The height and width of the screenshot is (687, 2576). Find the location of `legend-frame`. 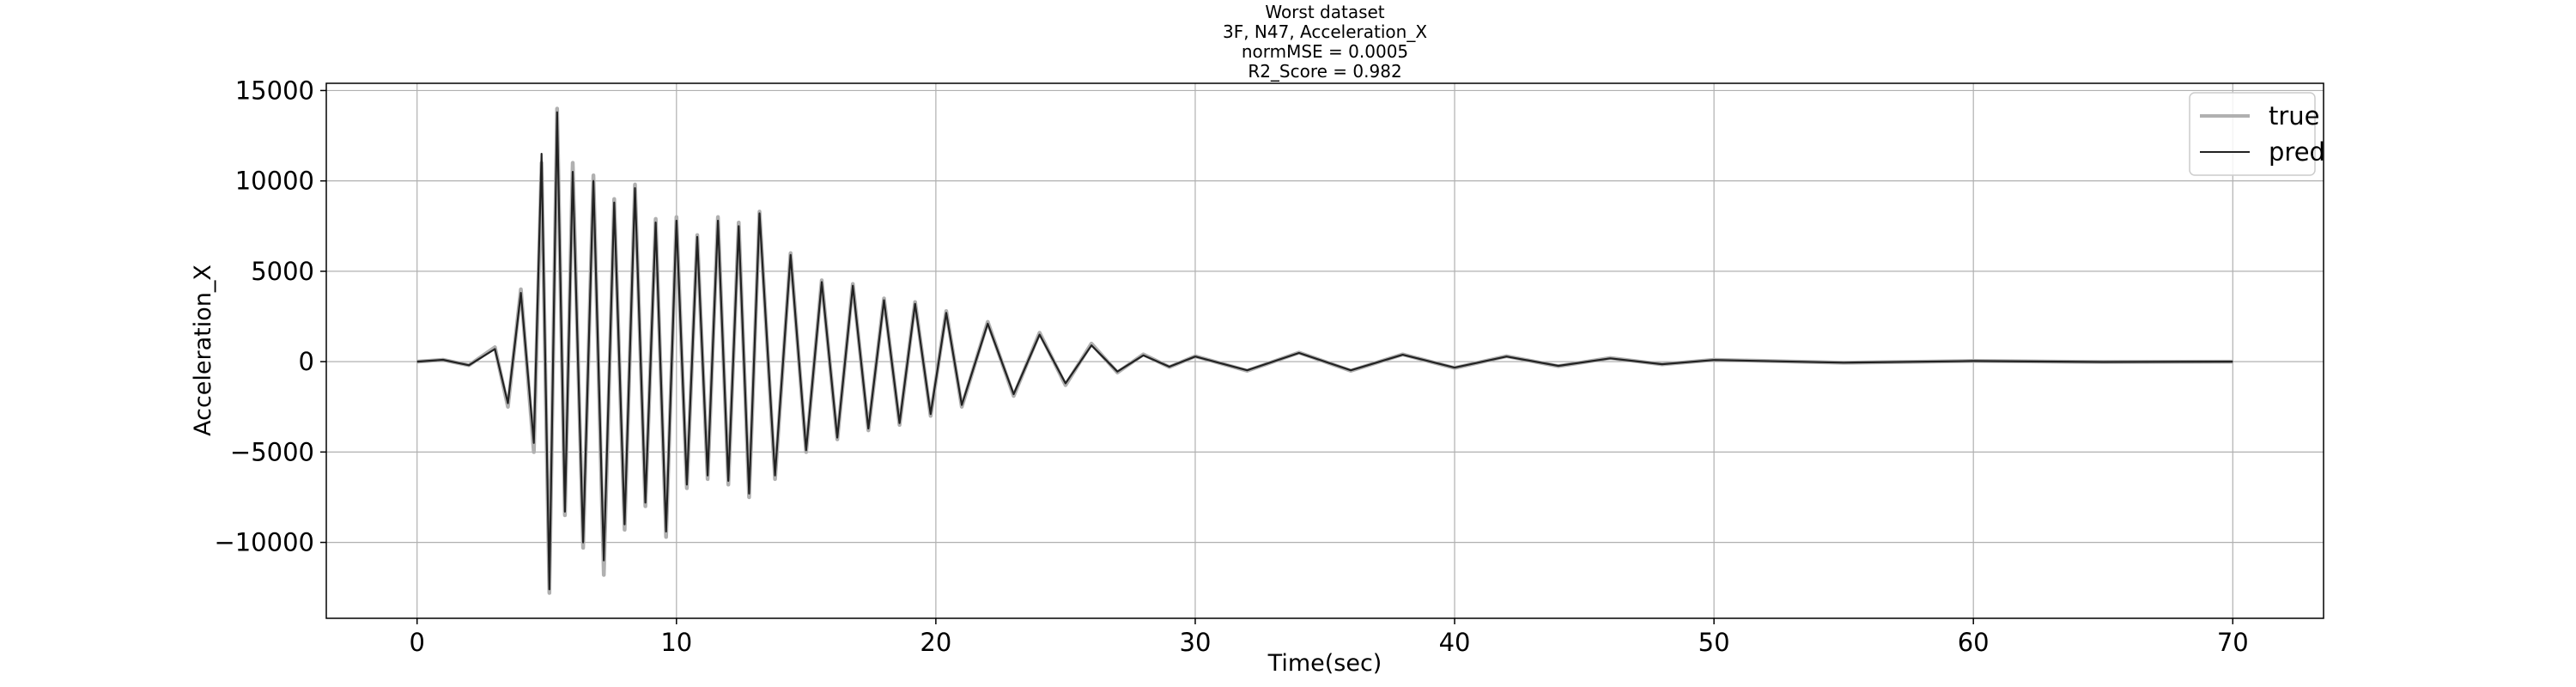

legend-frame is located at coordinates (2252, 134).